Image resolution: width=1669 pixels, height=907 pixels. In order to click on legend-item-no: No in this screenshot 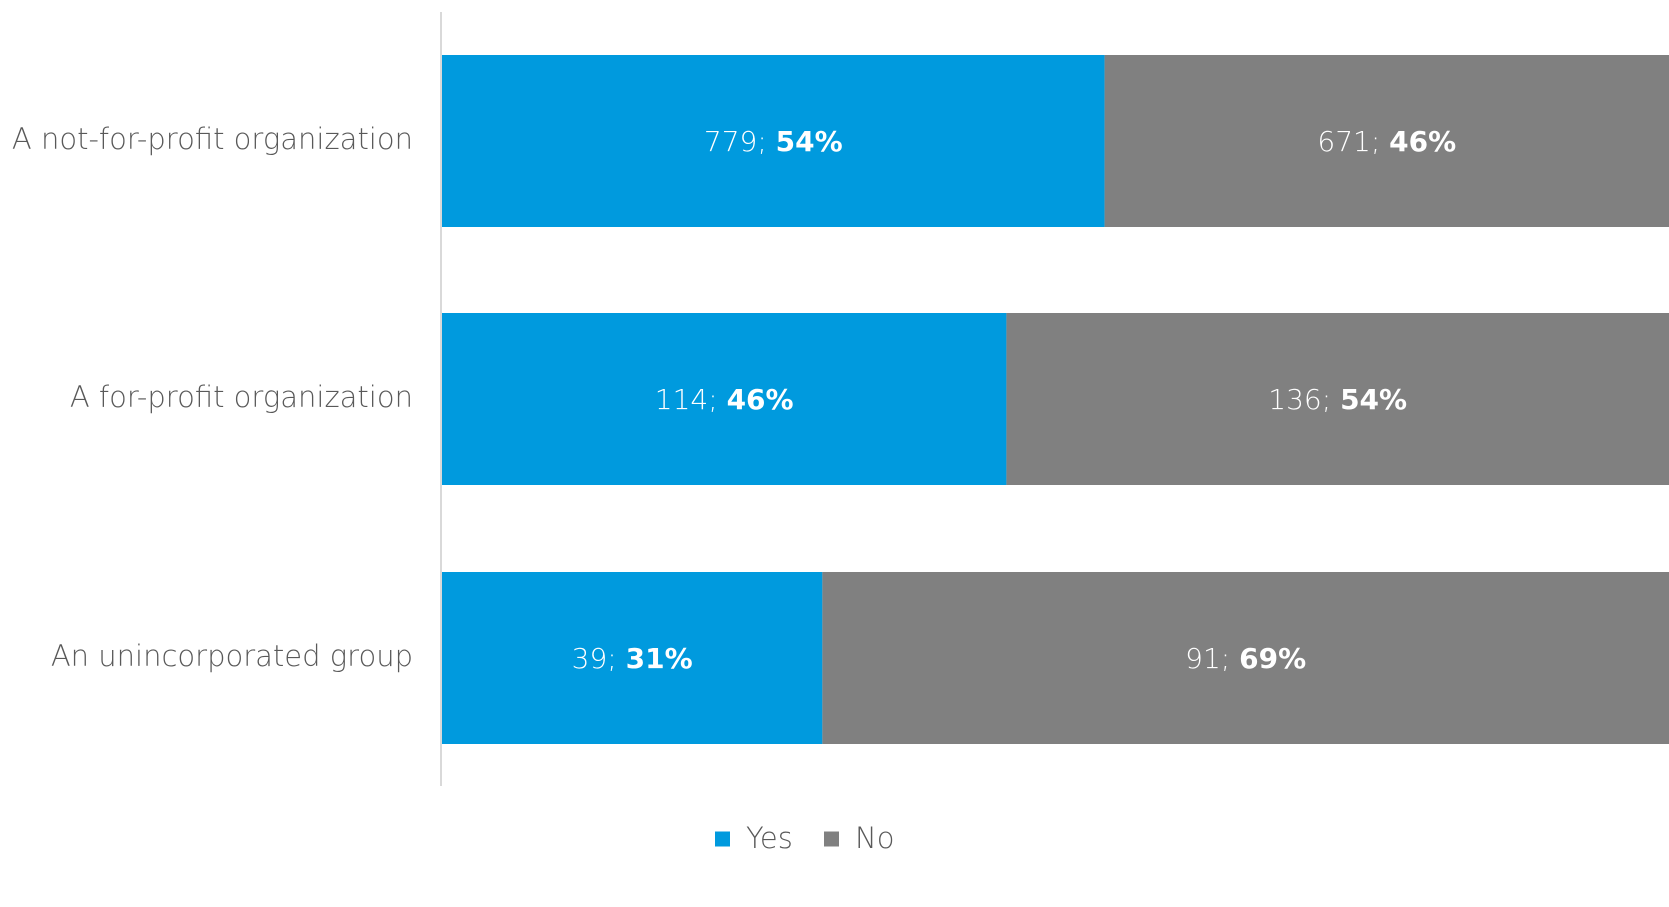, I will do `click(859, 838)`.